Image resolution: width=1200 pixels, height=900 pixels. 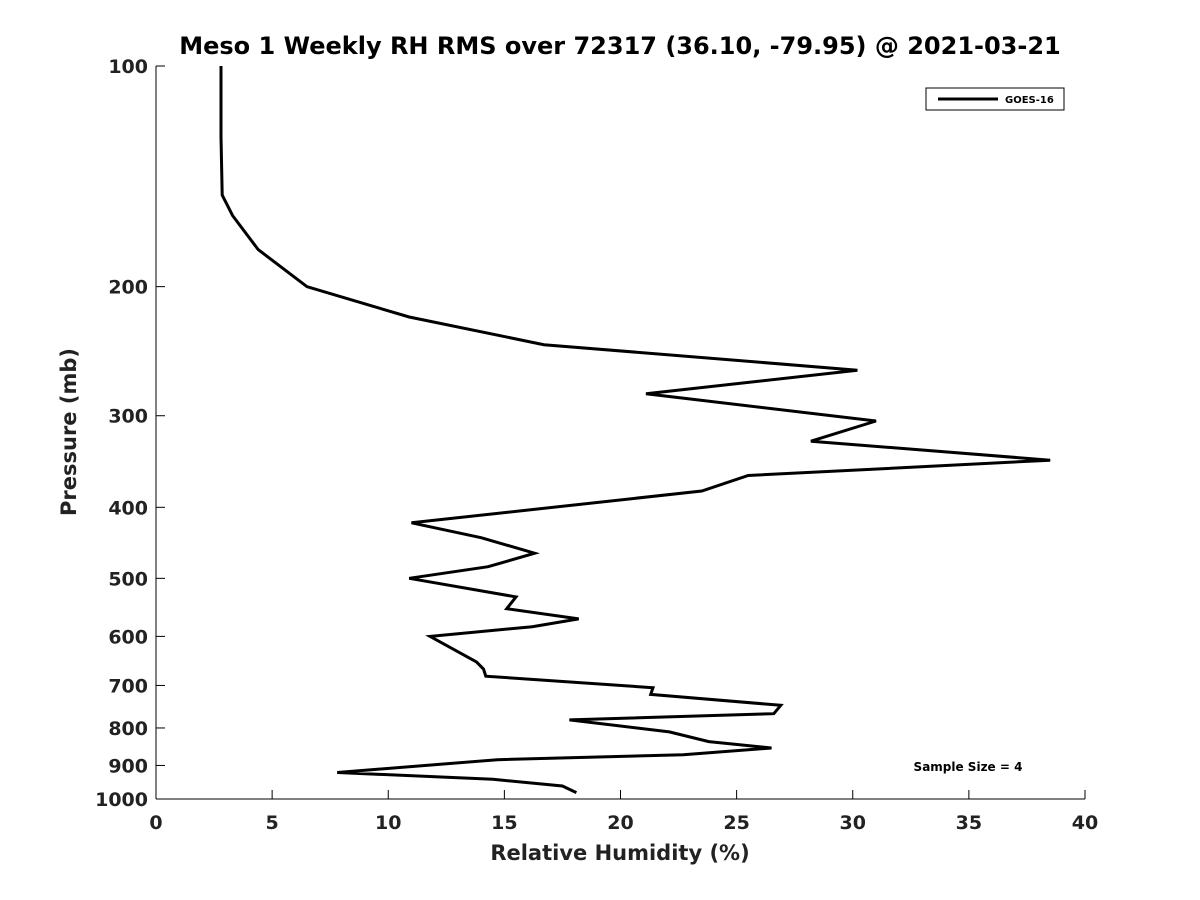 I want to click on x-axis-label: Relative Humidity (%), so click(x=619, y=853).